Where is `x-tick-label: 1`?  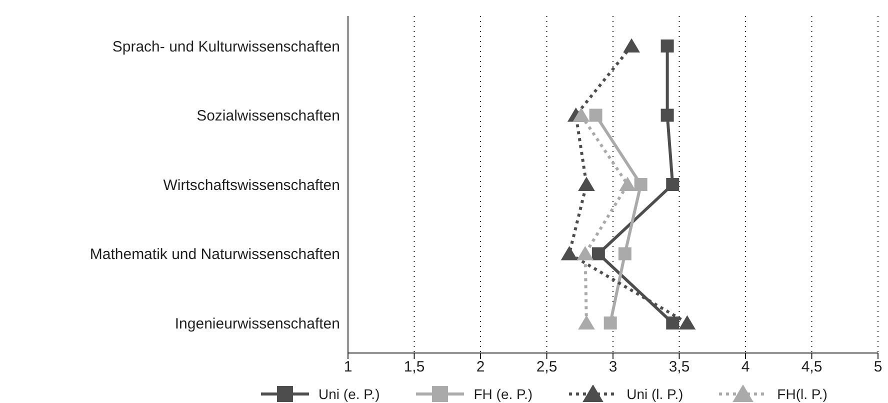
x-tick-label: 1 is located at coordinates (348, 367).